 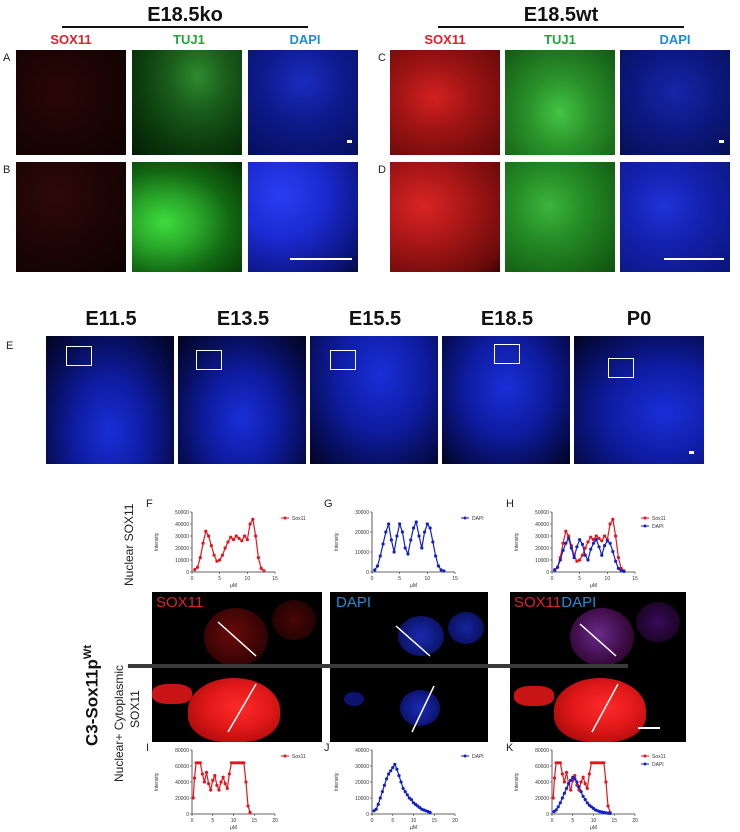 What do you see at coordinates (409, 546) in the screenshot?
I see `series-line-dapi` at bounding box center [409, 546].